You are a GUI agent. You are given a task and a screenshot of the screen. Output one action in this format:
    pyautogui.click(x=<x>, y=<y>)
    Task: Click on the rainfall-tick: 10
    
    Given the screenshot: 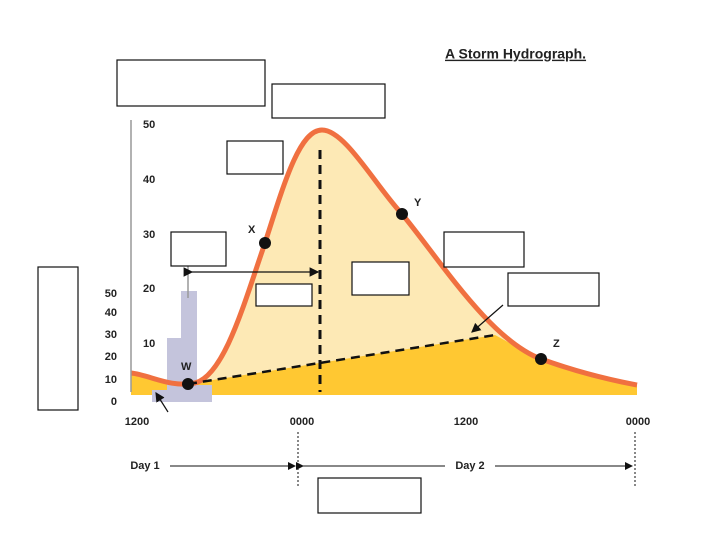 What is the action you would take?
    pyautogui.click(x=111, y=380)
    